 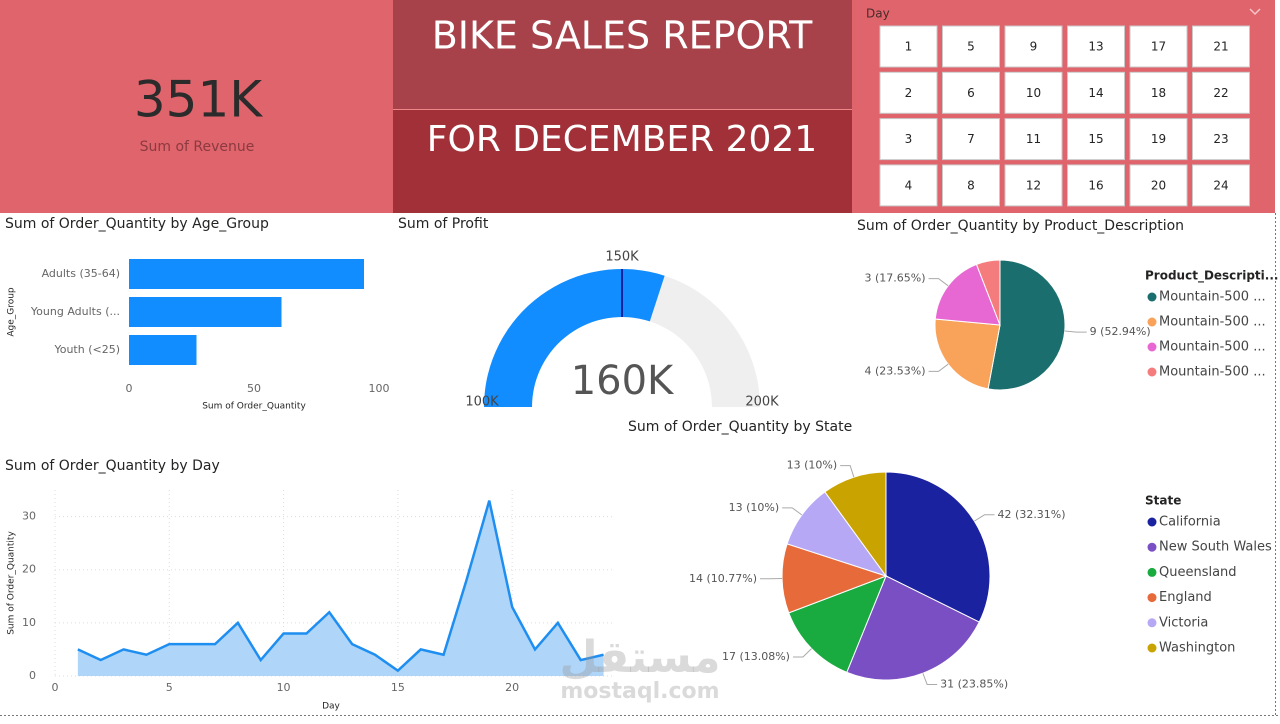 What do you see at coordinates (254, 388) in the screenshot?
I see `x-tick-label: 50` at bounding box center [254, 388].